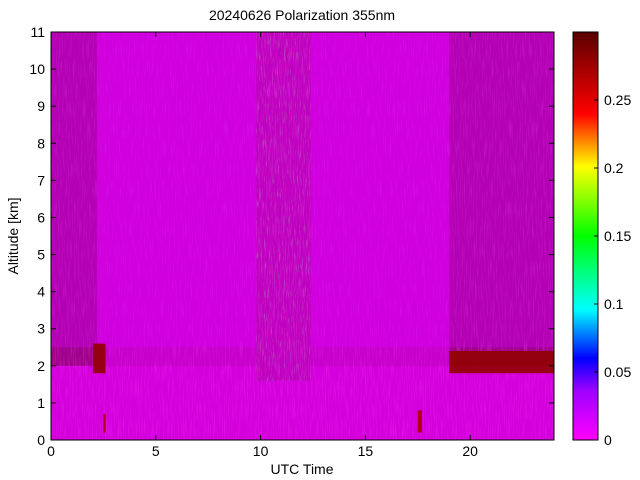 This screenshot has height=480, width=640. Describe the element at coordinates (13, 235) in the screenshot. I see `y-axis-label: Altitude [km]` at that location.